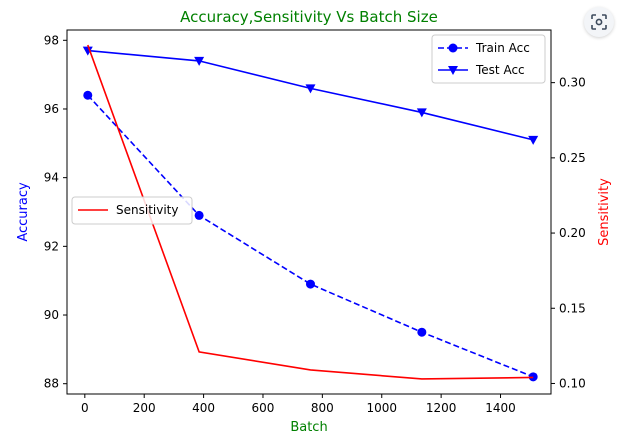  What do you see at coordinates (309, 17) in the screenshot?
I see `chart-title: Accuracy,Sensitivity Vs Batch Size` at bounding box center [309, 17].